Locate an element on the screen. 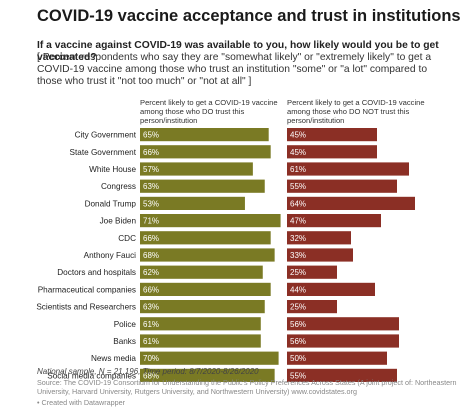 This screenshot has height=418, width=474. bar-value-label: 57% is located at coordinates (151, 169).